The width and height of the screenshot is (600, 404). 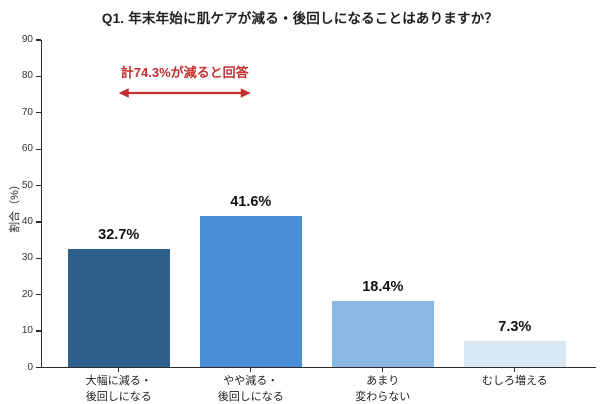 I want to click on y-axis-line, so click(x=41, y=204).